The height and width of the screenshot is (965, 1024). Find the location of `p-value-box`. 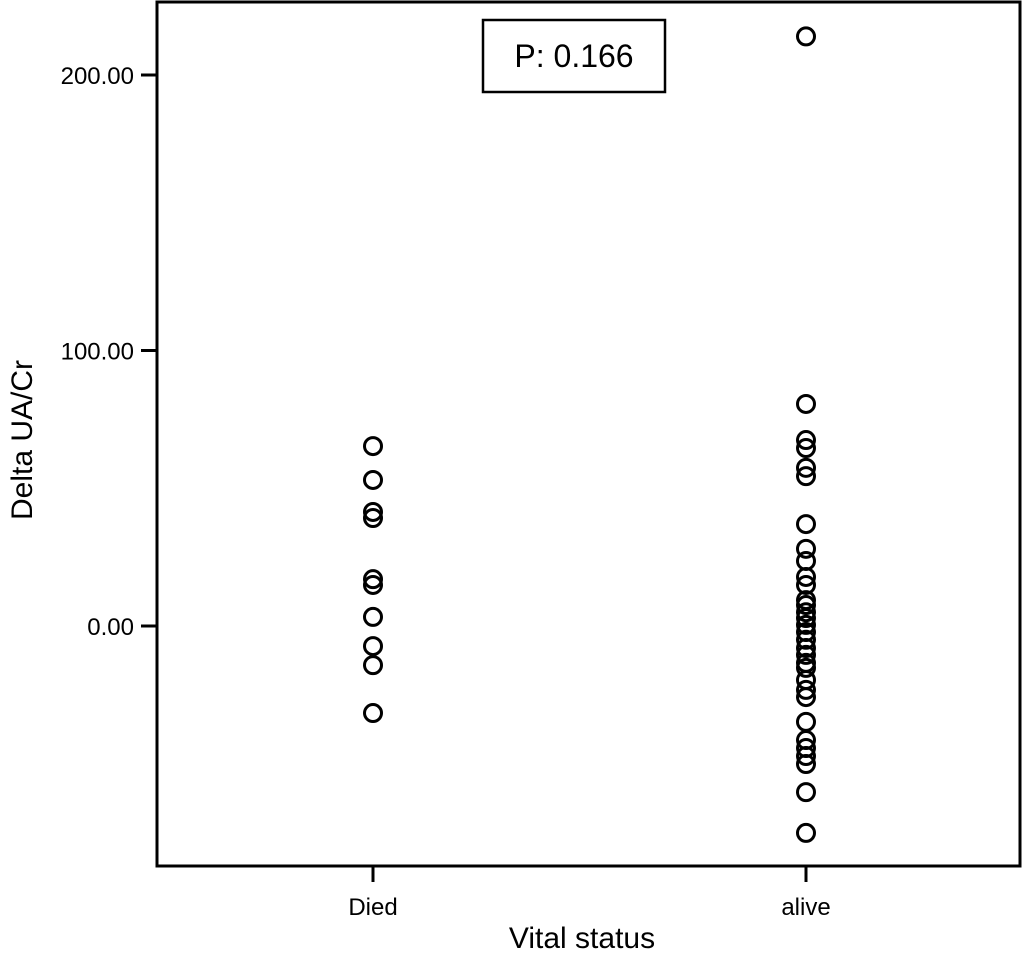

p-value-box is located at coordinates (574, 56).